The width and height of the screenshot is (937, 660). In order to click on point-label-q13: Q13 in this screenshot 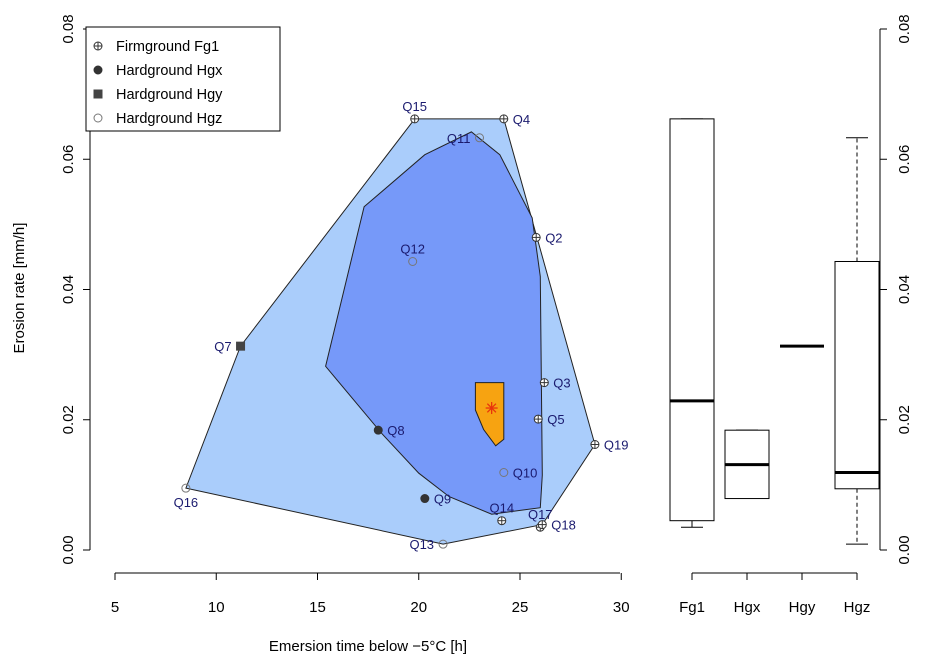, I will do `click(421, 544)`.